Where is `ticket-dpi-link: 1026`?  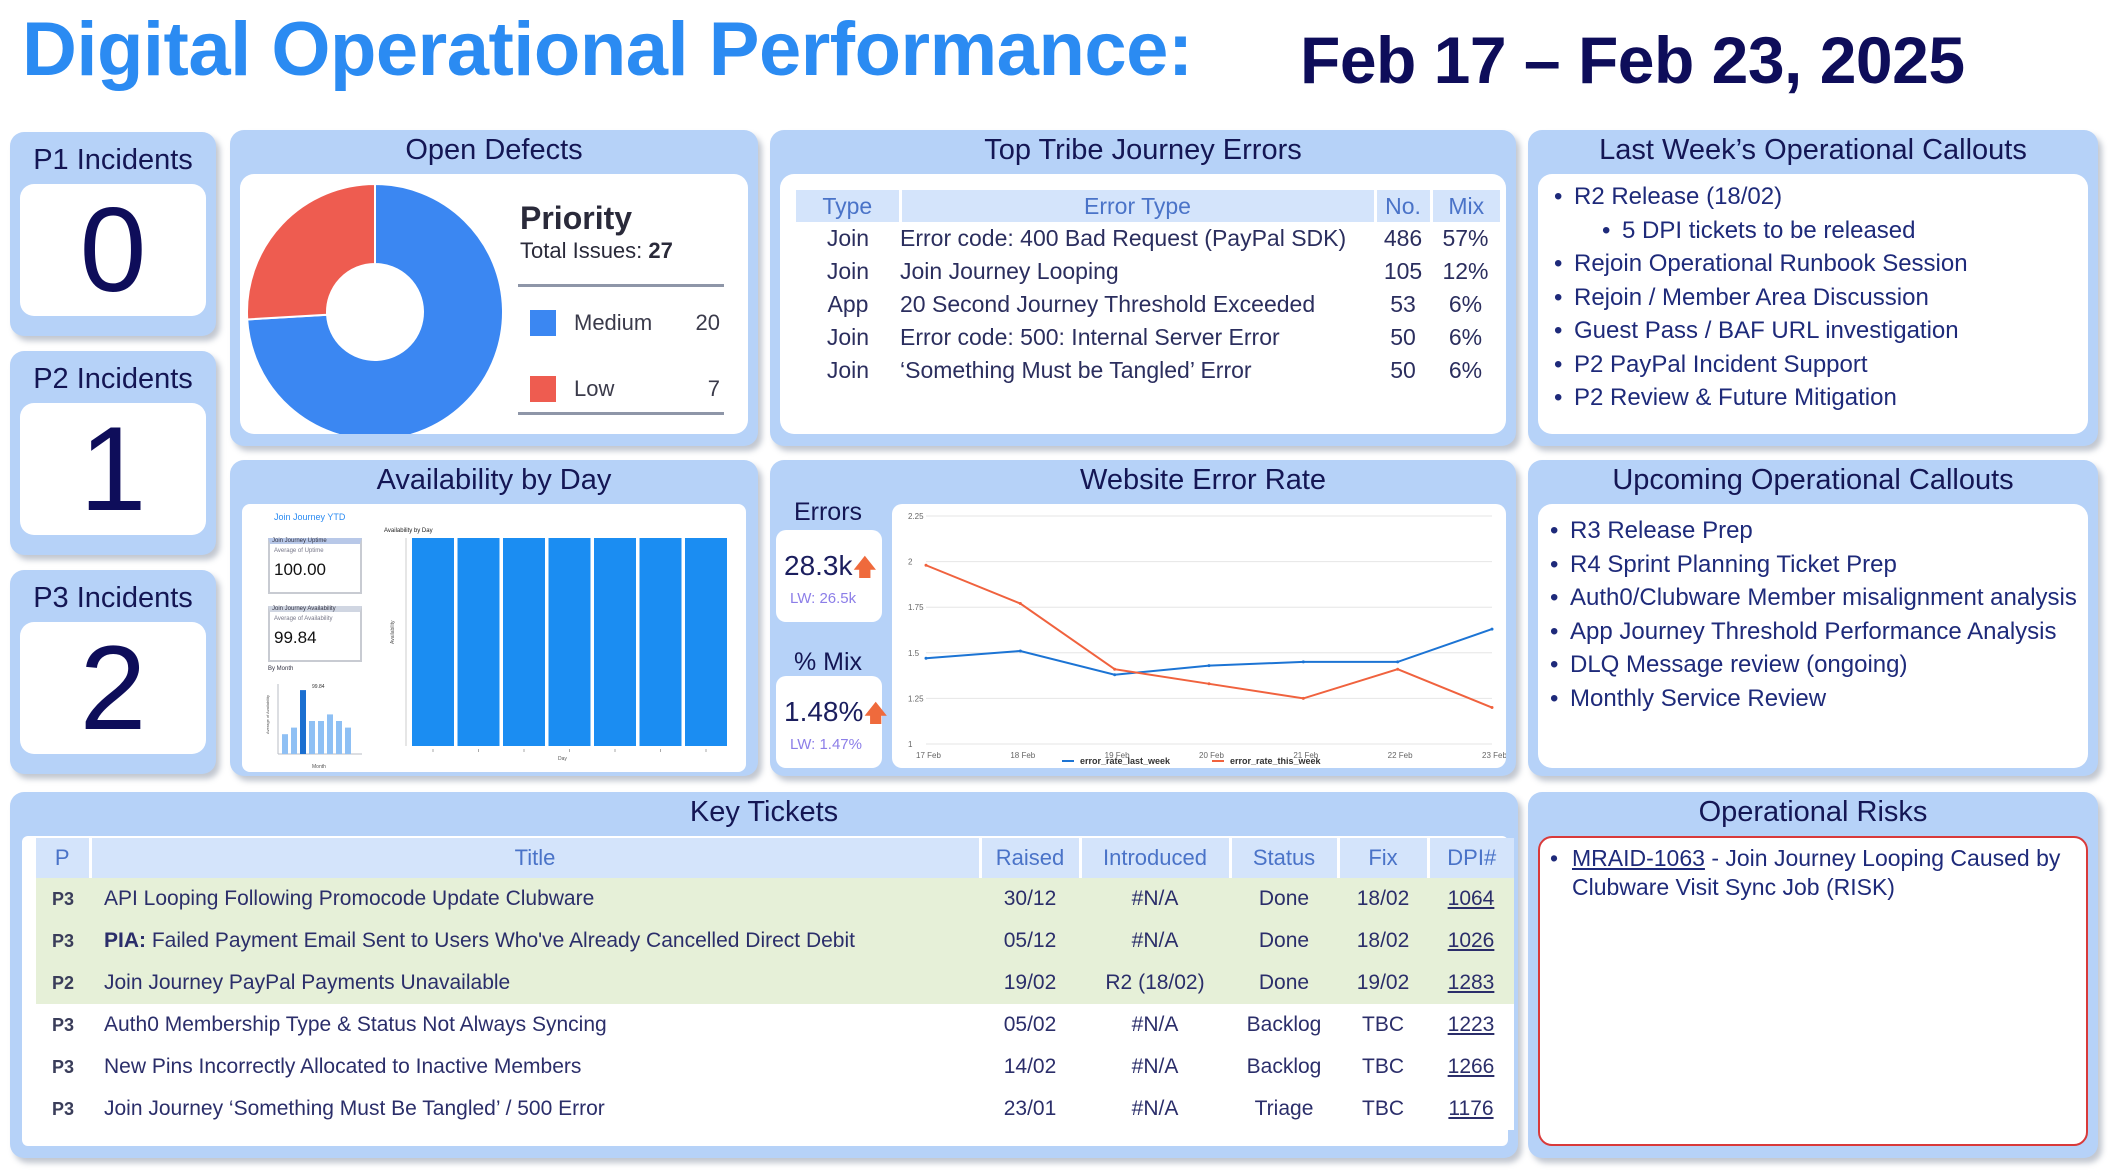 ticket-dpi-link: 1026 is located at coordinates (1471, 940).